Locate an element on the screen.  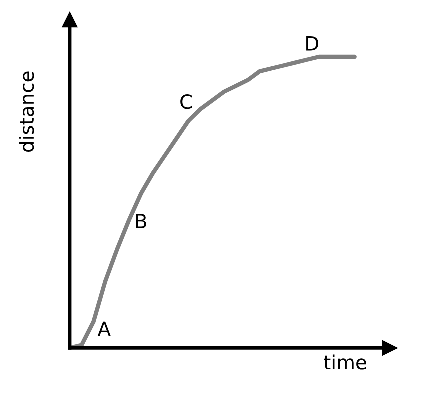
annotation: B is located at coordinates (141, 221).